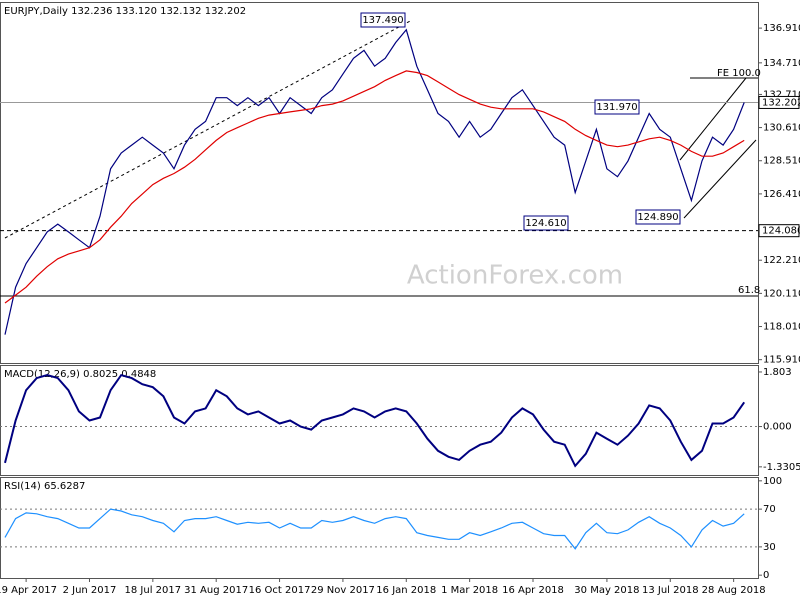  Describe the element at coordinates (772, 481) in the screenshot. I see `y-tick-label: 100` at that location.